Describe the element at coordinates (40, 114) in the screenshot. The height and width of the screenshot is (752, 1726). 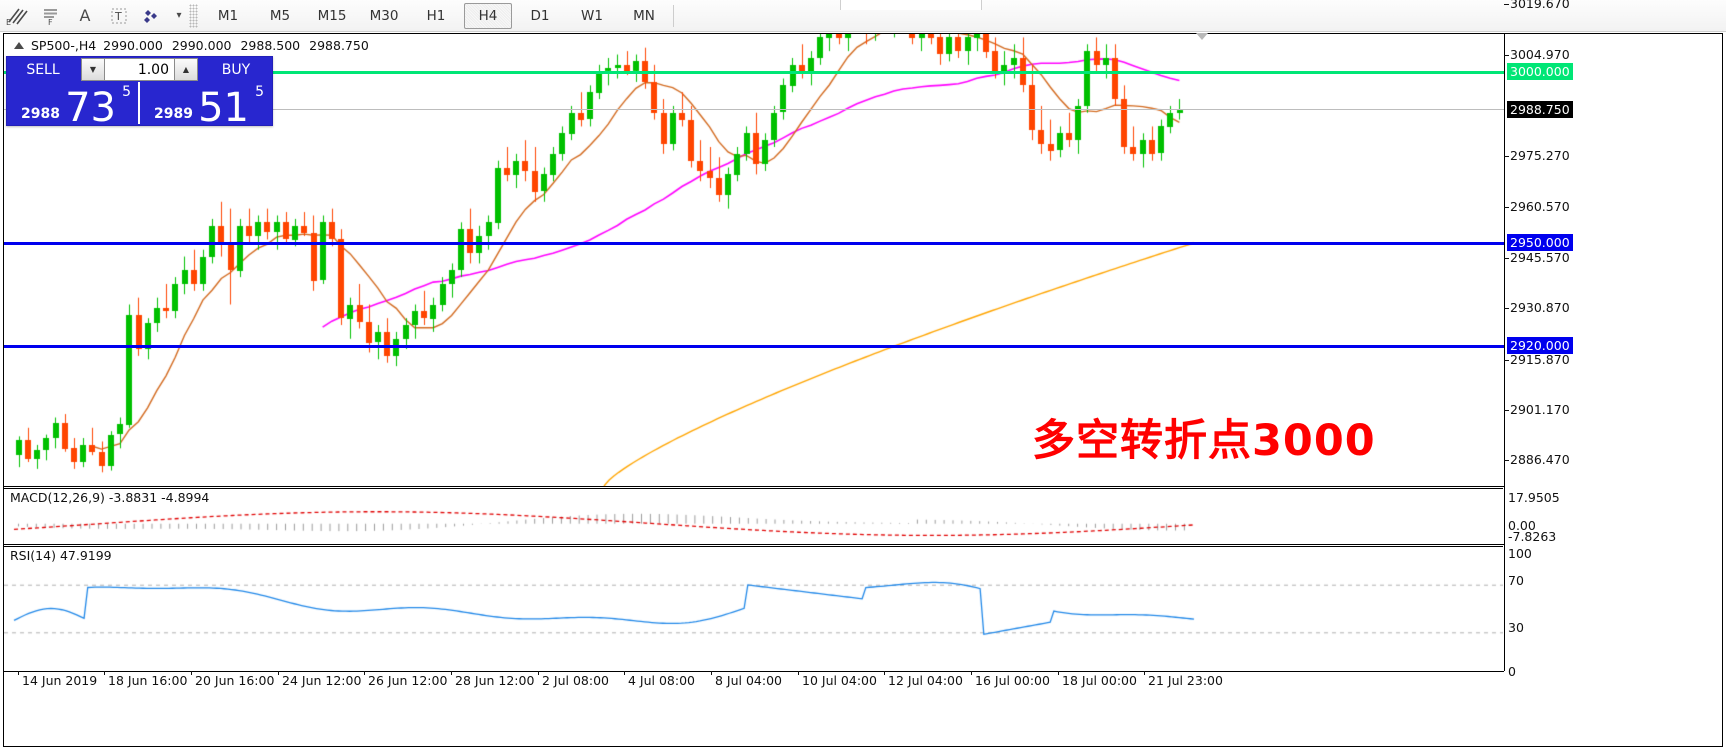
I see `sell-price-prefix: 2988` at that location.